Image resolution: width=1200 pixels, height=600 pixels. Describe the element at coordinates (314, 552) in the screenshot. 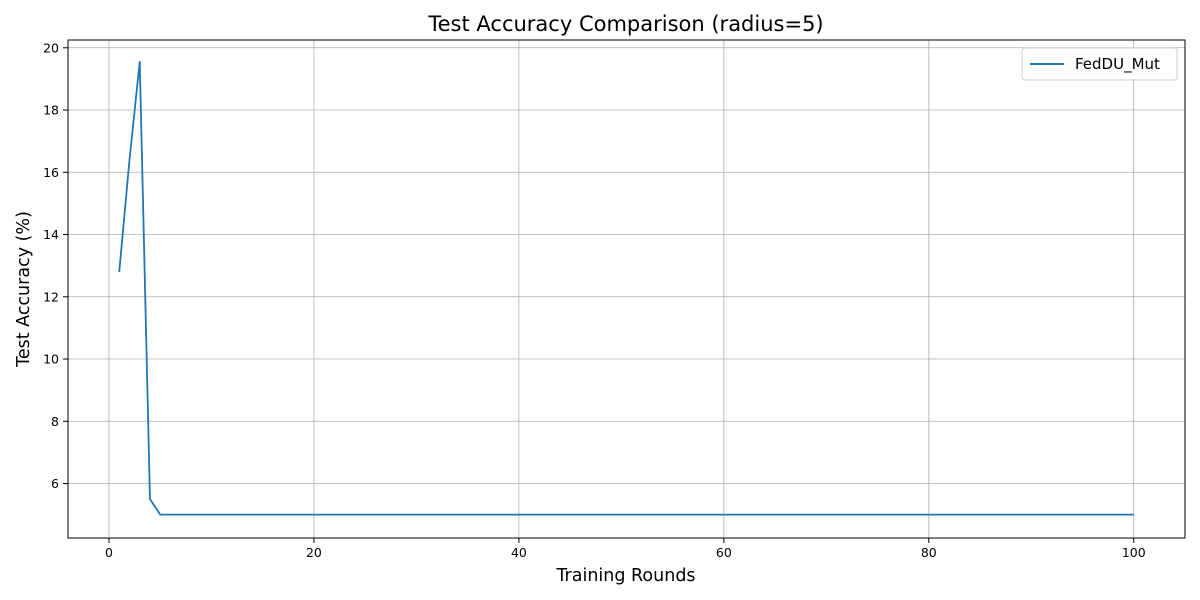

I see `x-tick-label: 20` at that location.